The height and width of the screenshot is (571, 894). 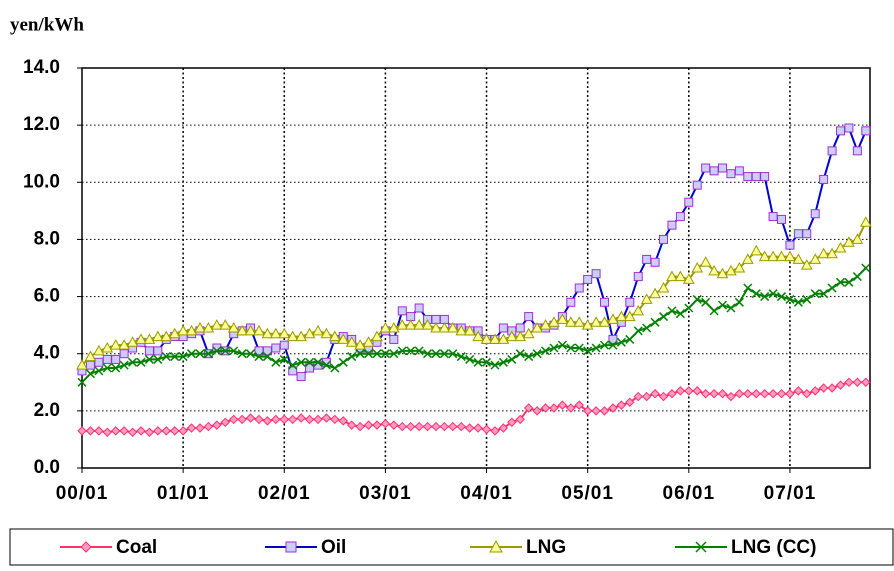 I want to click on x-tick-label: 07/01, so click(x=790, y=493).